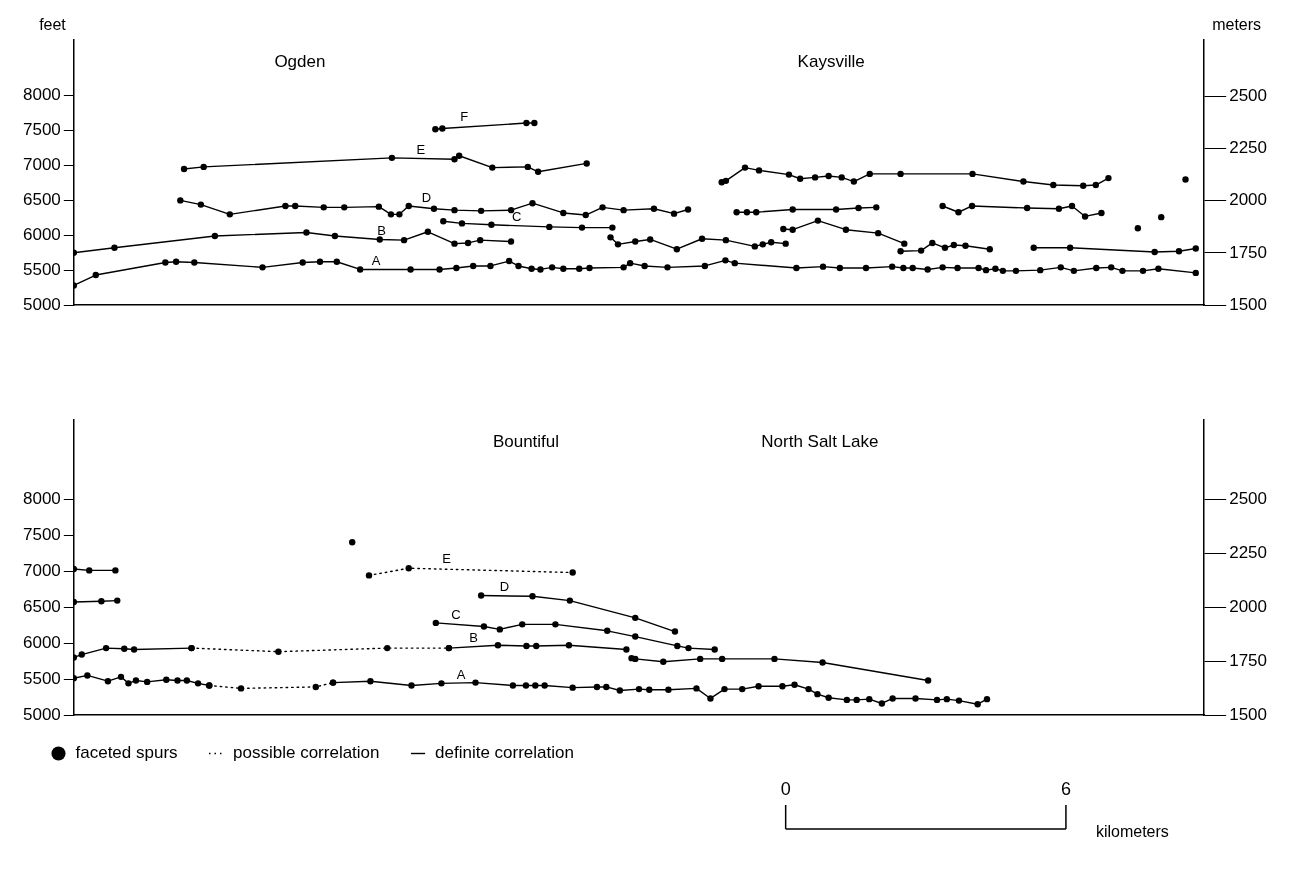 This screenshot has width=1290, height=882. I want to click on annotation: Ogden, so click(300, 61).